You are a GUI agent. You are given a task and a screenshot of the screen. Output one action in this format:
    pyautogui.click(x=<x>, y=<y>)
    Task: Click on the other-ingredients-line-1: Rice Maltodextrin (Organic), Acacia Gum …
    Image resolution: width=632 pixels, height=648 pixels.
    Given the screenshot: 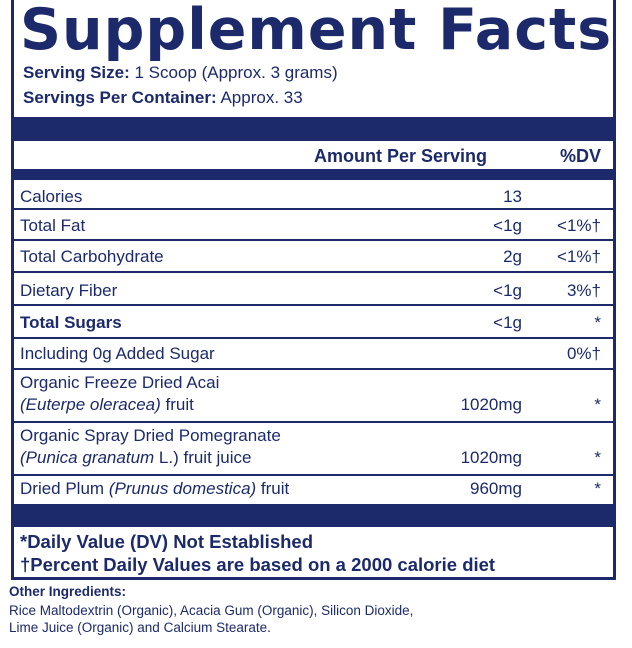 What is the action you would take?
    pyautogui.click(x=211, y=610)
    